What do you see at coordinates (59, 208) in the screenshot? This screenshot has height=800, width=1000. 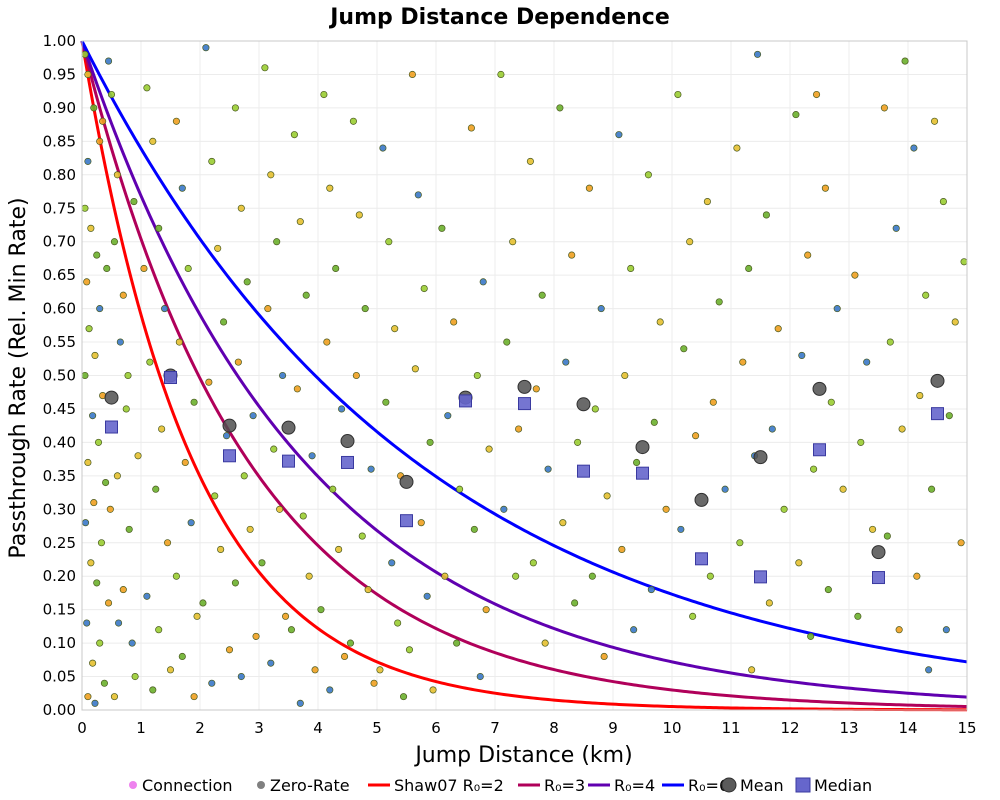 I see `y-tick-label: 0.75` at bounding box center [59, 208].